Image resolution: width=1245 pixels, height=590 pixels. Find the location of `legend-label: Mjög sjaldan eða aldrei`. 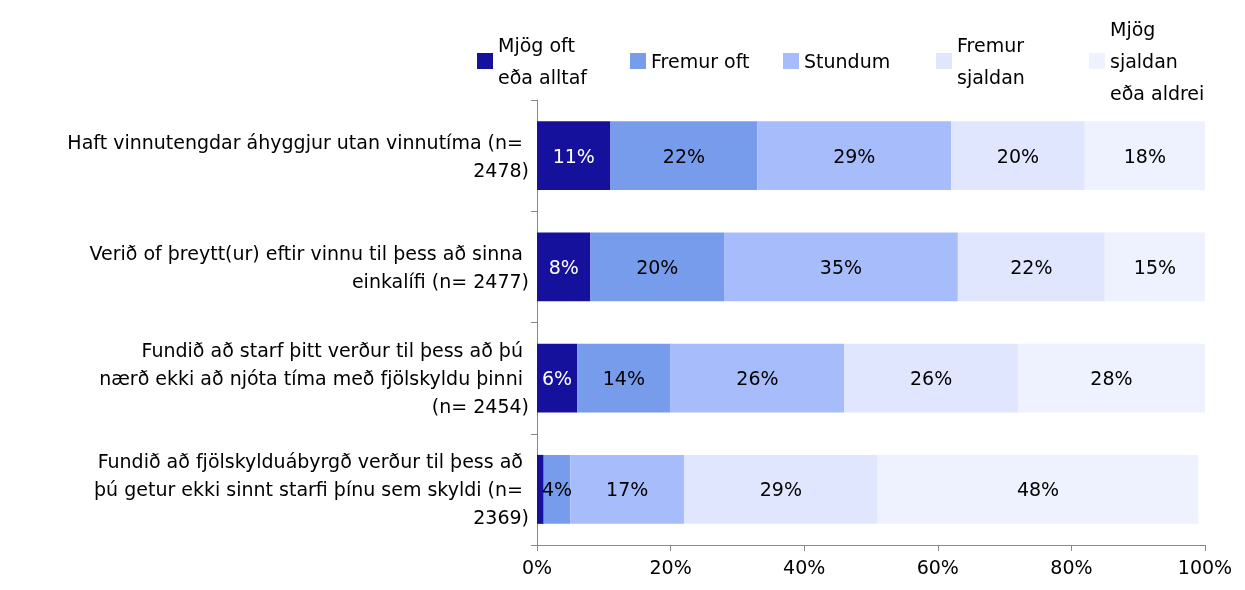

legend-label: Mjög sjaldan eða aldrei is located at coordinates (1157, 61).